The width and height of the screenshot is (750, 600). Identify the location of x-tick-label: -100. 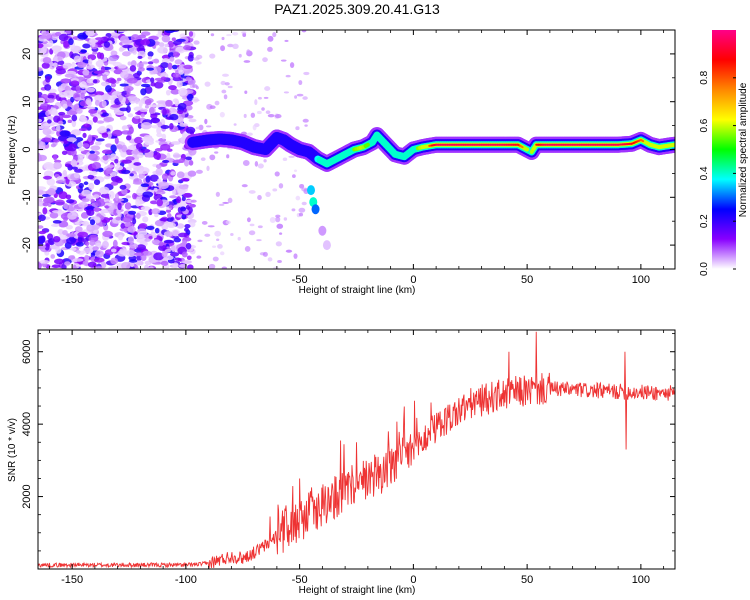
(186, 580).